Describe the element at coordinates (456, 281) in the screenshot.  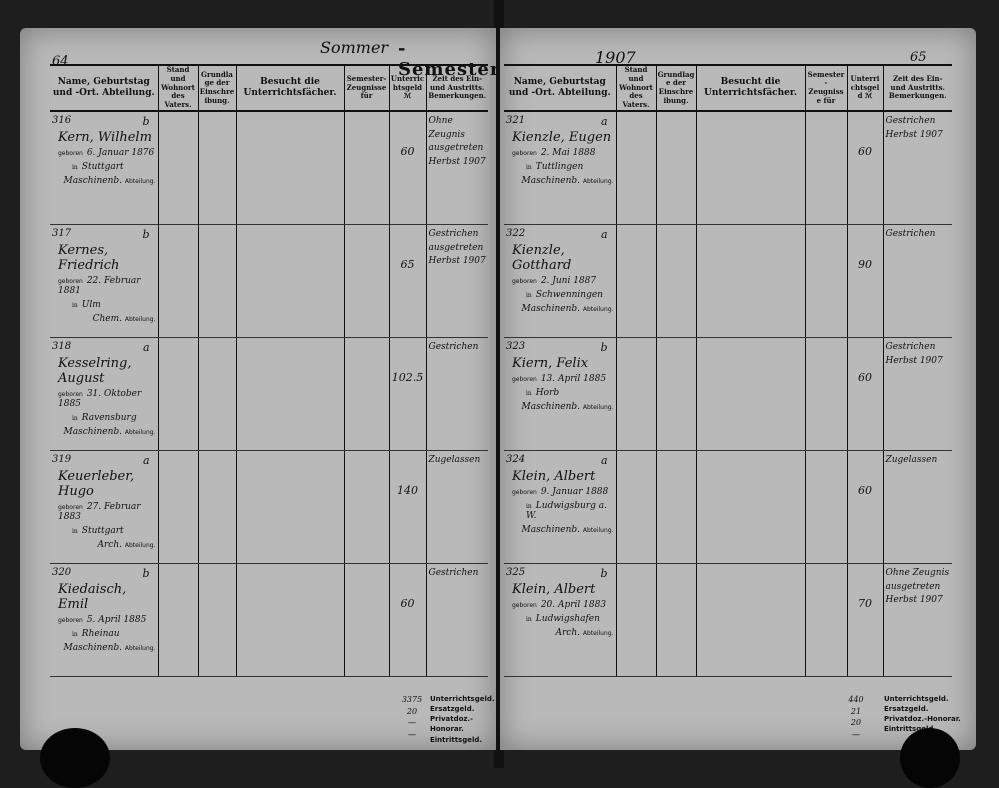
I see `remarks-cell: Gestrichen ausgetreten Herbst 1907` at that location.